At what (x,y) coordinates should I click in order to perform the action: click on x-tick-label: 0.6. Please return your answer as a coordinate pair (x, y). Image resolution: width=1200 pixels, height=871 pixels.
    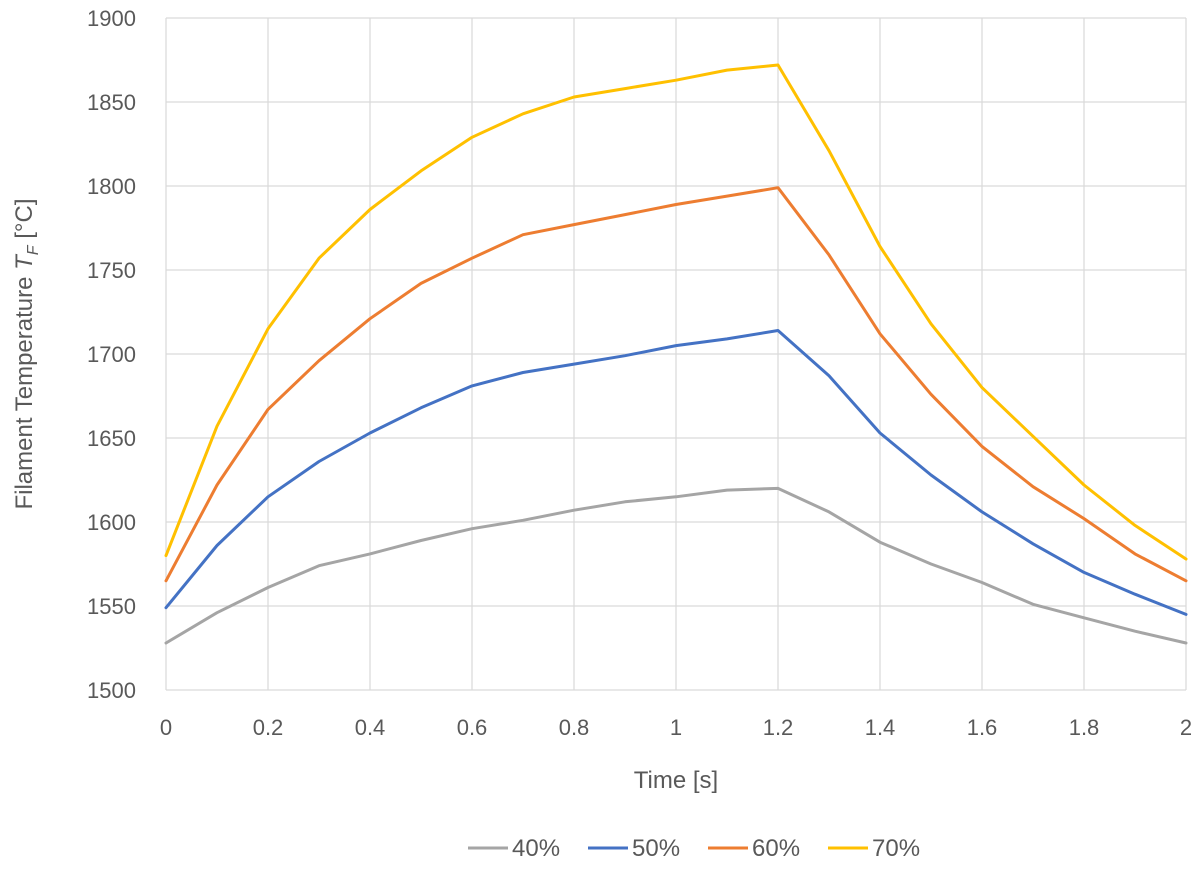
    Looking at the image, I should click on (472, 727).